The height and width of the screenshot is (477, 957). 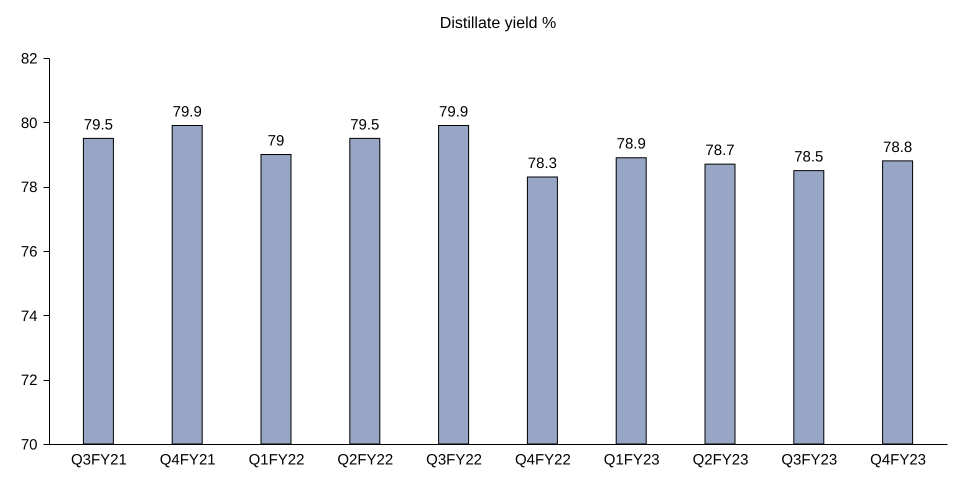 I want to click on y-tick-label: 82, so click(x=29, y=59).